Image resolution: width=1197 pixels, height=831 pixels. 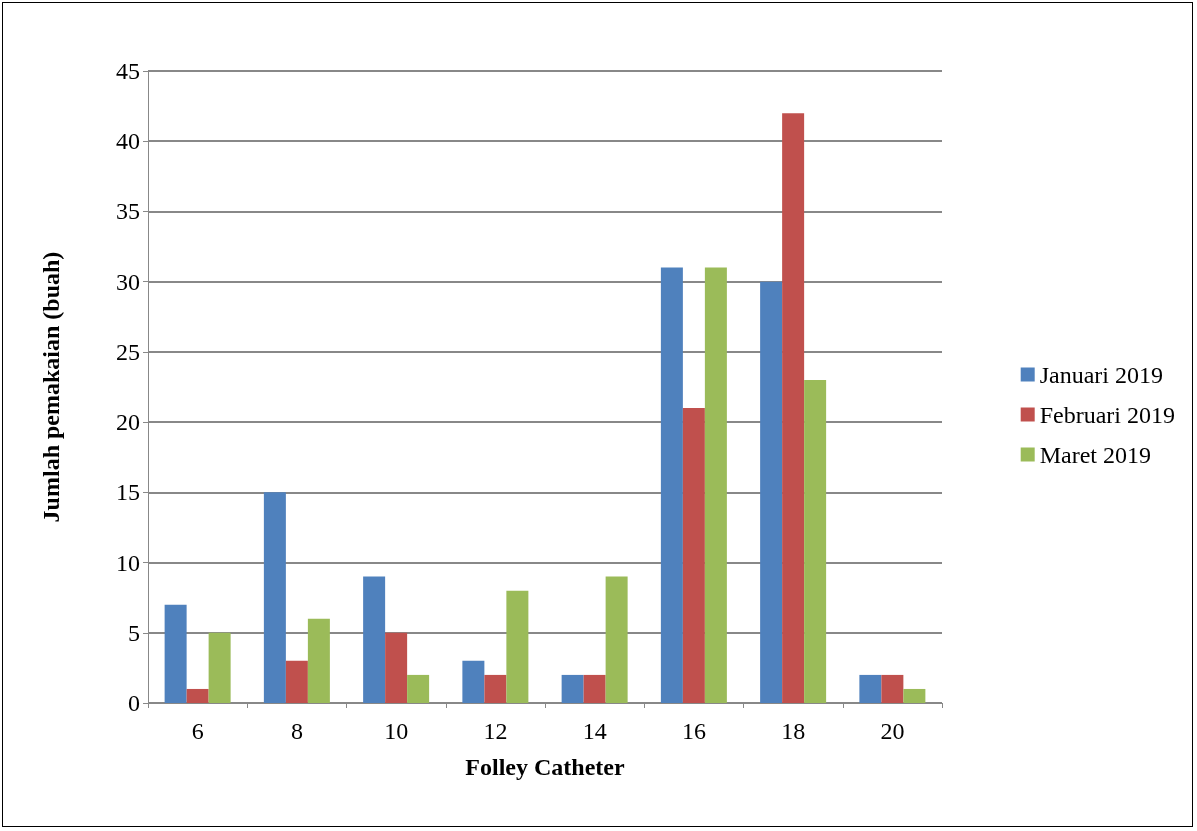 What do you see at coordinates (594, 731) in the screenshot?
I see `x-tick-label: 14` at bounding box center [594, 731].